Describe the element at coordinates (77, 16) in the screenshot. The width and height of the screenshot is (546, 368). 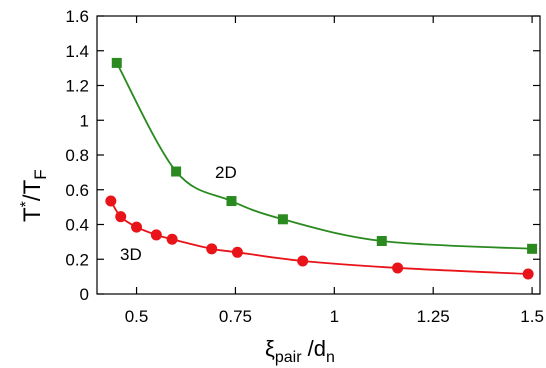
I see `y-tick-label: 1.6` at that location.